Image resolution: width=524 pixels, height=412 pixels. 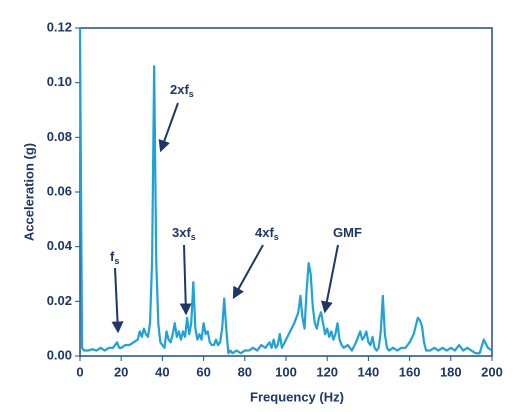 I want to click on annotation-text: 4xf, so click(x=264, y=232).